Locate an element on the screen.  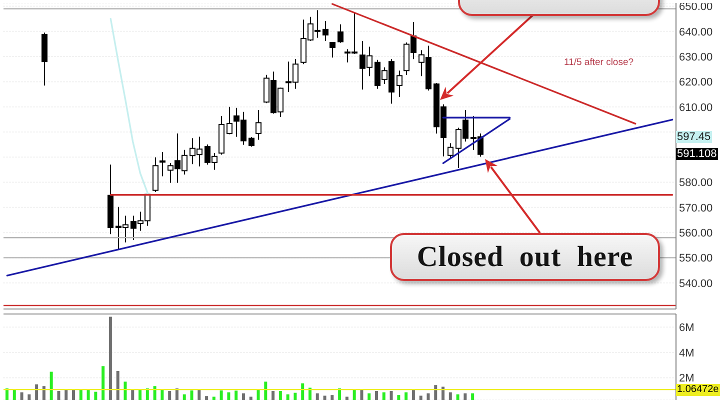
text: 597.45 is located at coordinates (694, 137).